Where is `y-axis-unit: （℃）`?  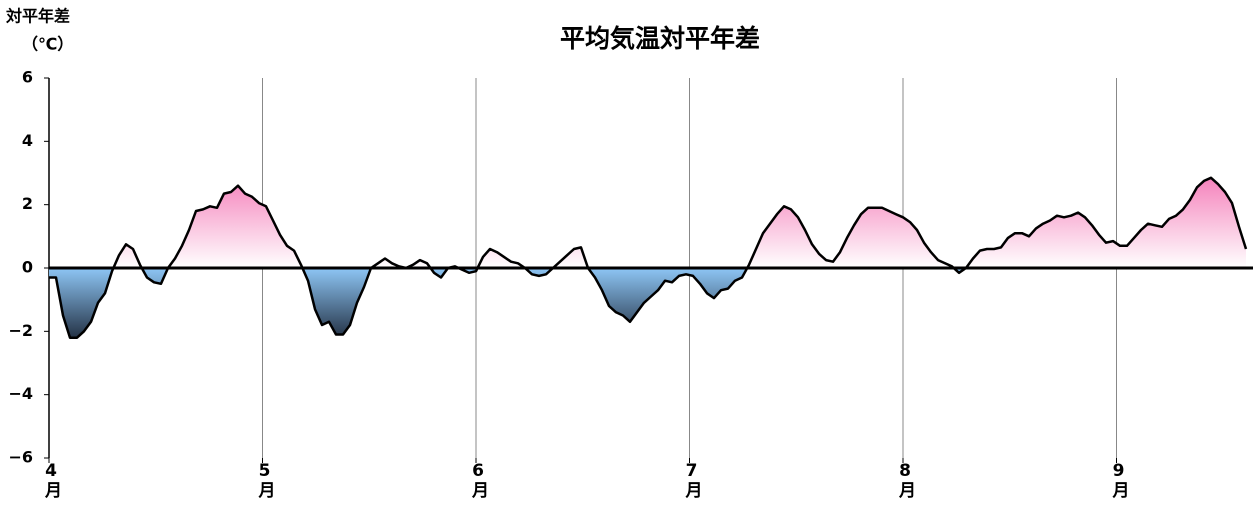 y-axis-unit: （℃） is located at coordinates (47, 44).